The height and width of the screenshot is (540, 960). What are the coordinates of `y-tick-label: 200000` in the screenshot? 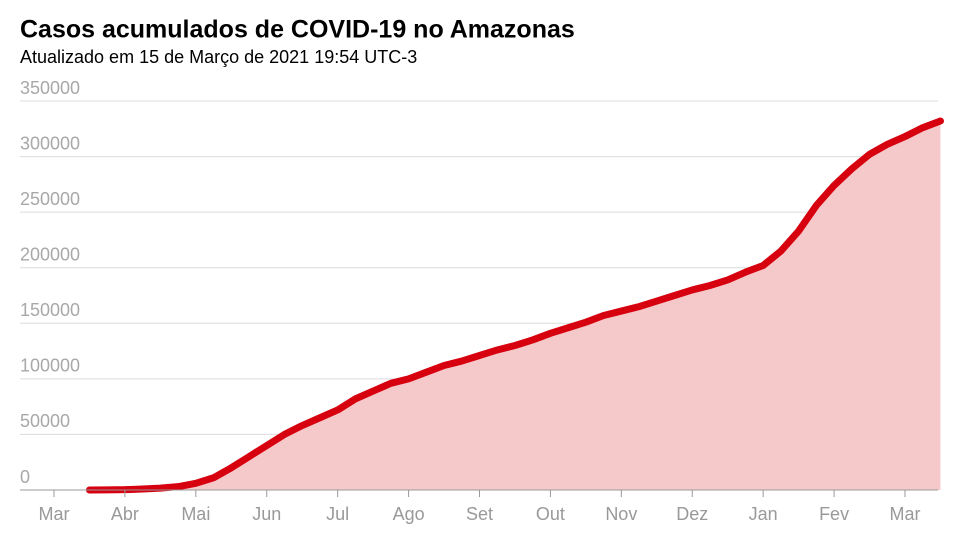 It's located at (50, 254).